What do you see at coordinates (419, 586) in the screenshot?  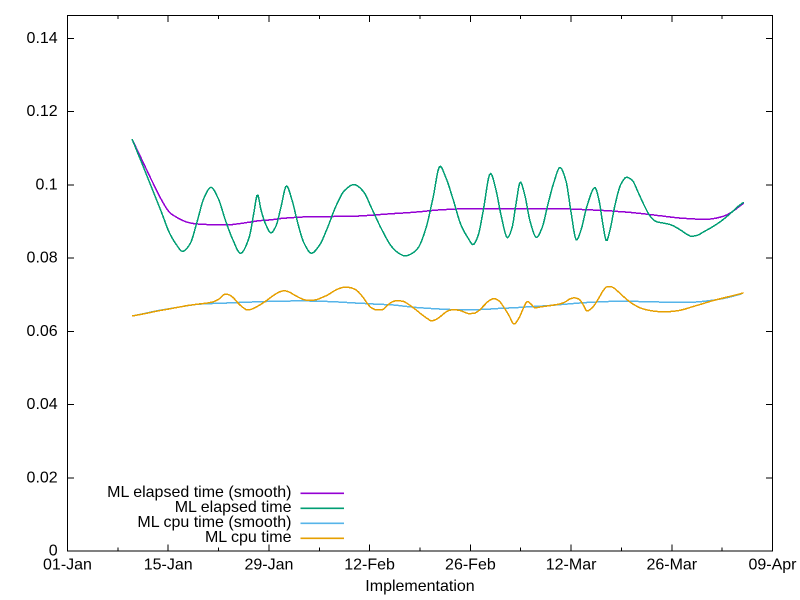 I see `svg-text: Implementation` at bounding box center [419, 586].